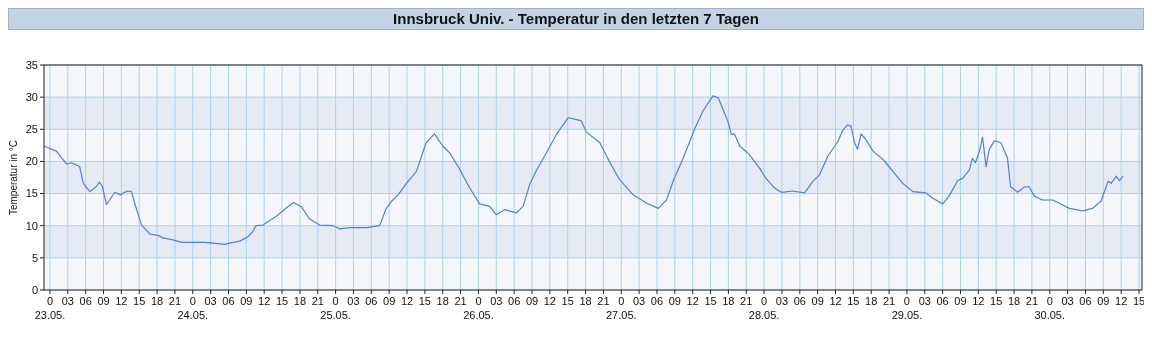  What do you see at coordinates (576, 18) in the screenshot?
I see `chart-title: Innsbruck Univ. - Temperatur in den letzten 7 Tagen` at bounding box center [576, 18].